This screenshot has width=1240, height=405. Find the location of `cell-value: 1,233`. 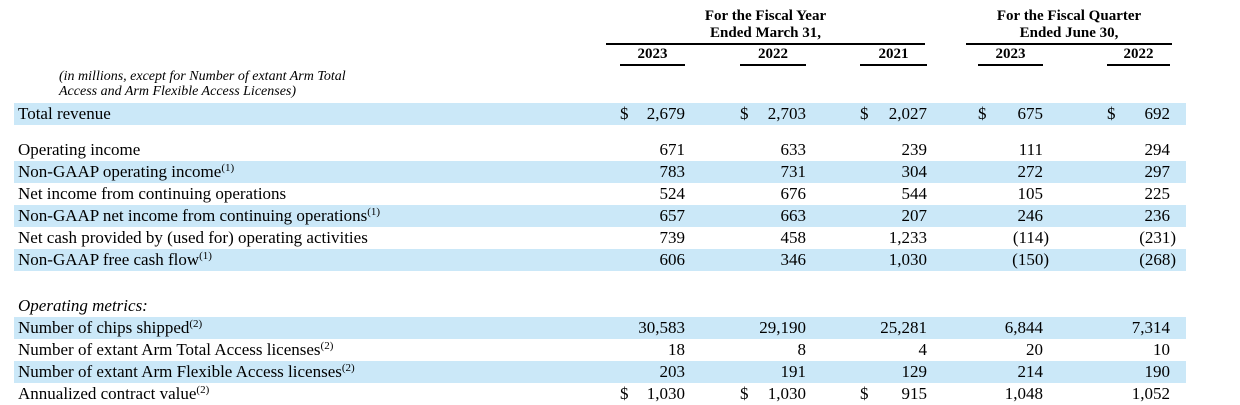

cell-value: 1,233 is located at coordinates (908, 237).